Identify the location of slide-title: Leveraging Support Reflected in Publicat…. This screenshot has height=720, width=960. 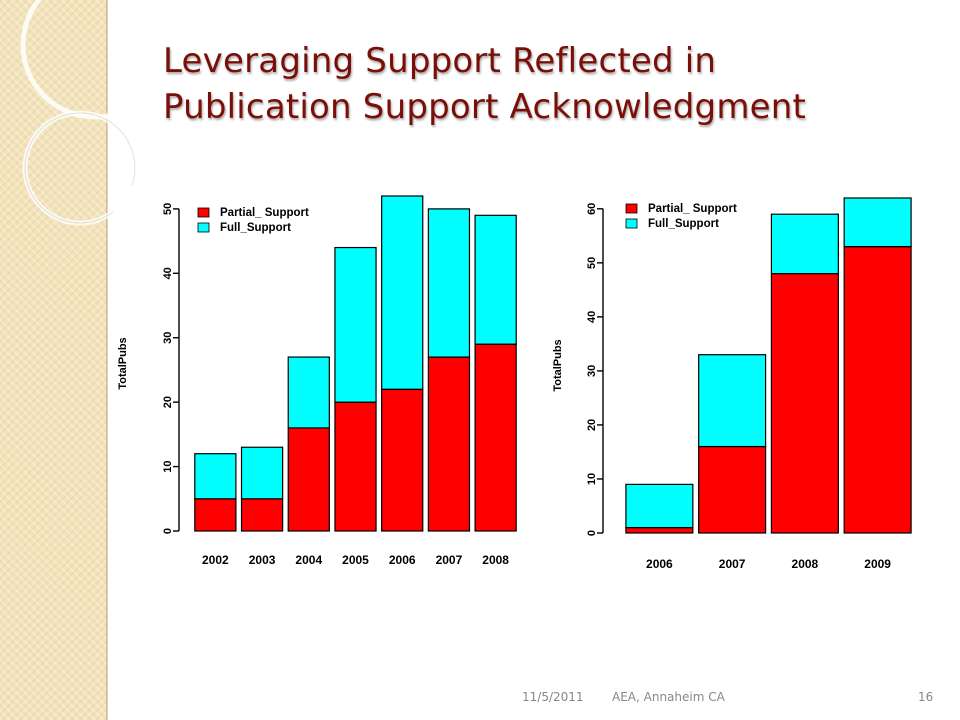
(543, 84).